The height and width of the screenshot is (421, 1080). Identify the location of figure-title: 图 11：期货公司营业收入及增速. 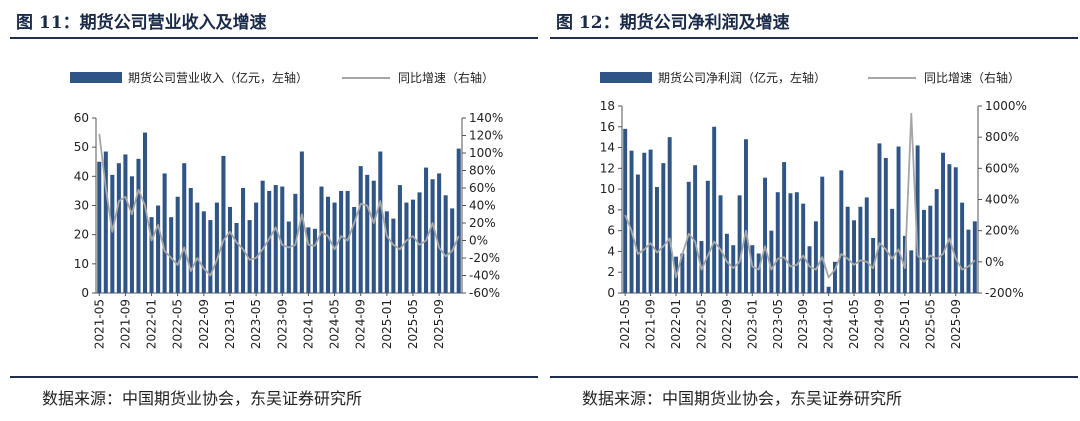
(141, 23).